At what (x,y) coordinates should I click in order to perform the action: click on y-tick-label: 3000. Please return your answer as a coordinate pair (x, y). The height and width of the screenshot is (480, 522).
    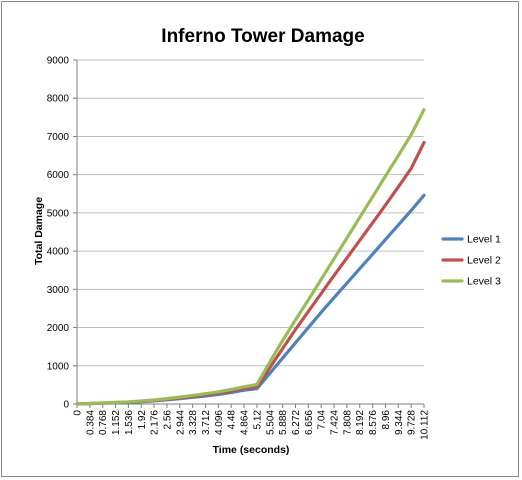
    Looking at the image, I should click on (58, 290).